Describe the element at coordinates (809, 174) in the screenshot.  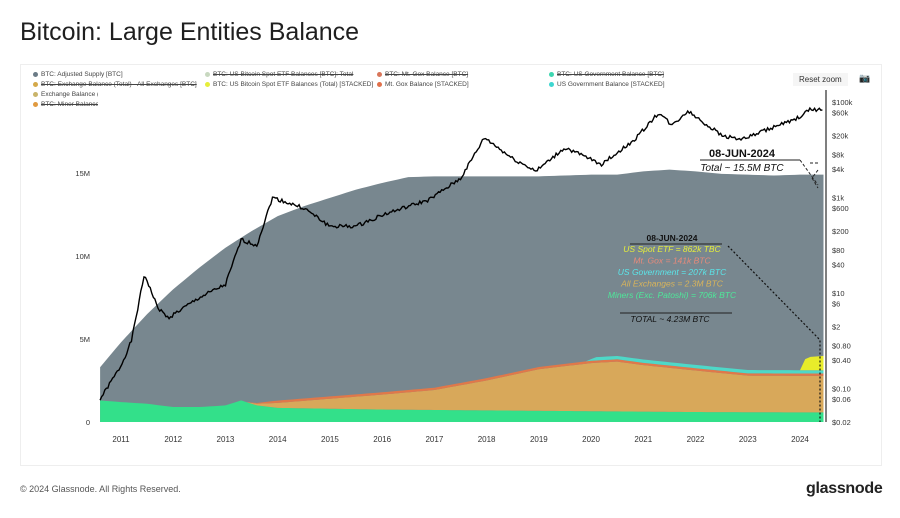
I see `annotation-pointer` at that location.